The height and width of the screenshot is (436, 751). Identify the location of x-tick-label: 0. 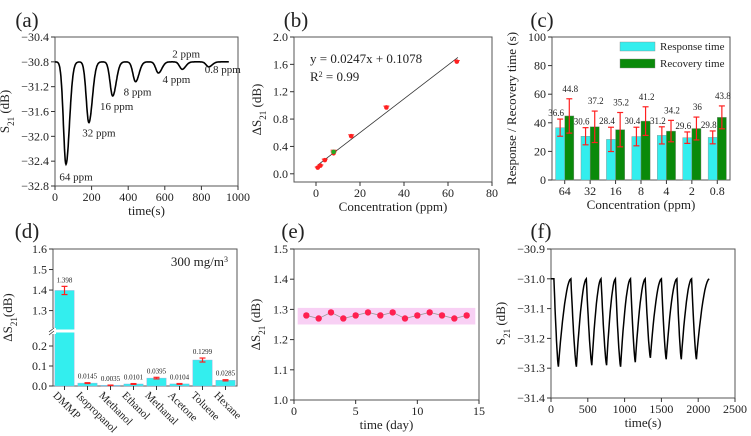
(551, 409).